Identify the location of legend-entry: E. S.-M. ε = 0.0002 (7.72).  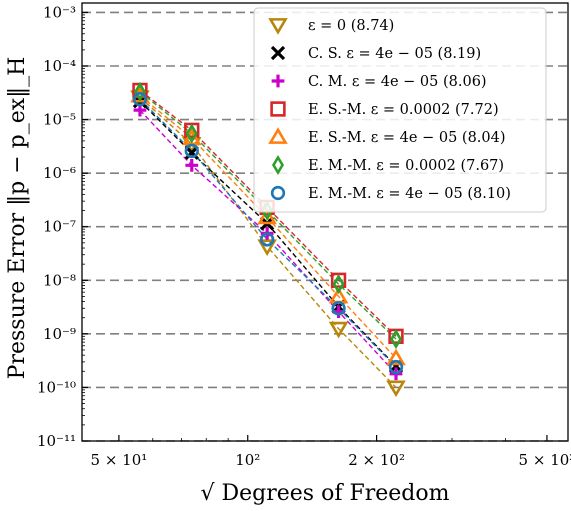
(403, 110).